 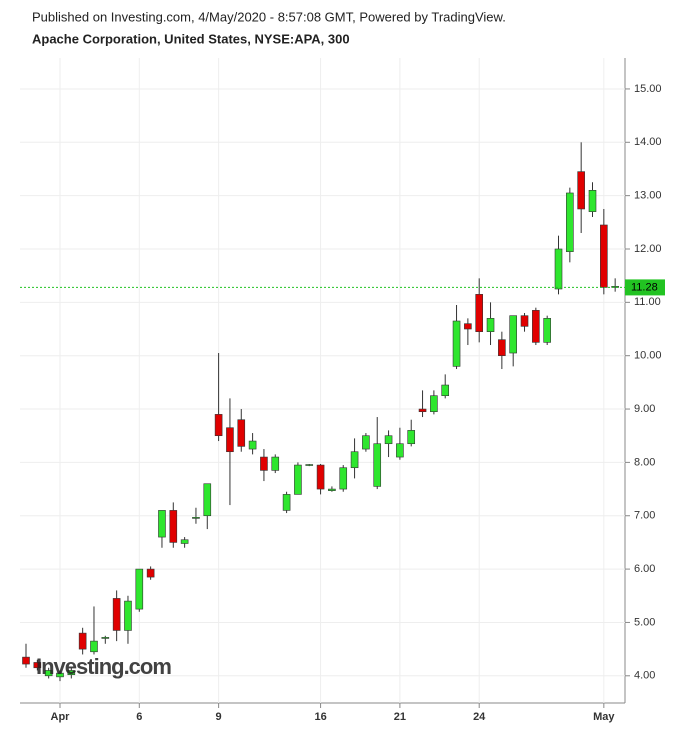 What do you see at coordinates (139, 717) in the screenshot?
I see `x-tick-label: 6` at bounding box center [139, 717].